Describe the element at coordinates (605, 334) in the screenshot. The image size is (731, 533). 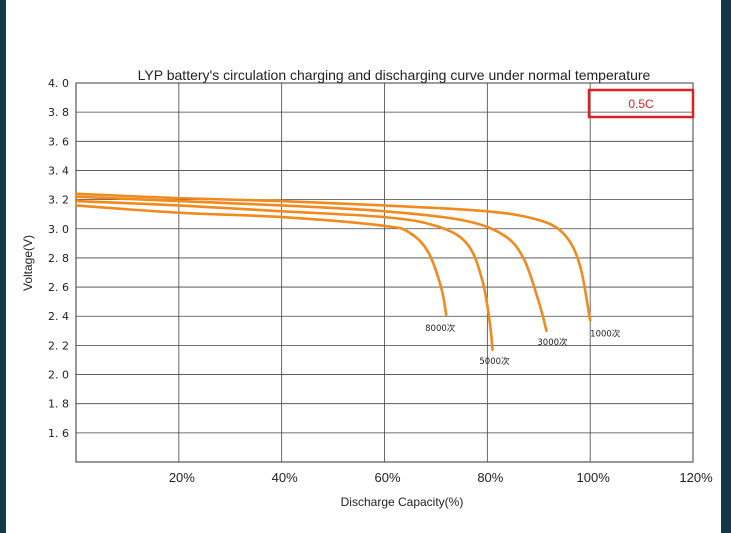
I see `series-end-label: 1000次` at that location.